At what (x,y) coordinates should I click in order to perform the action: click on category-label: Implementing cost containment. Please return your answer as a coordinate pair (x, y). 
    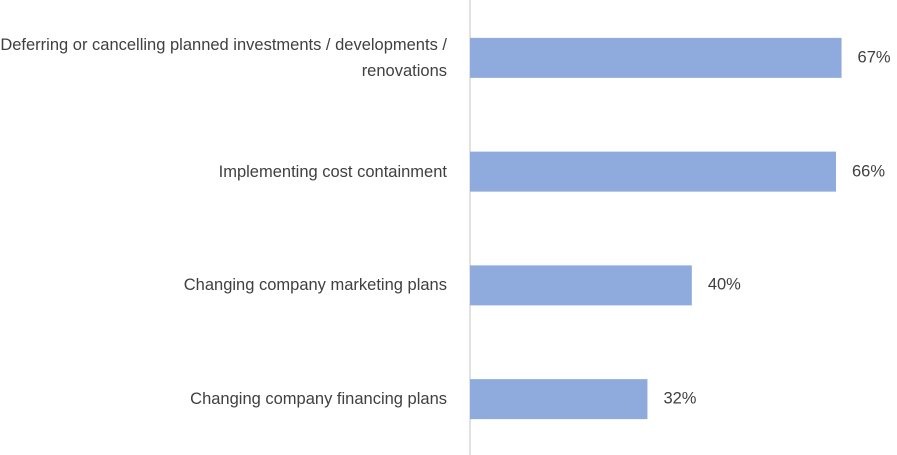
    Looking at the image, I should click on (332, 171).